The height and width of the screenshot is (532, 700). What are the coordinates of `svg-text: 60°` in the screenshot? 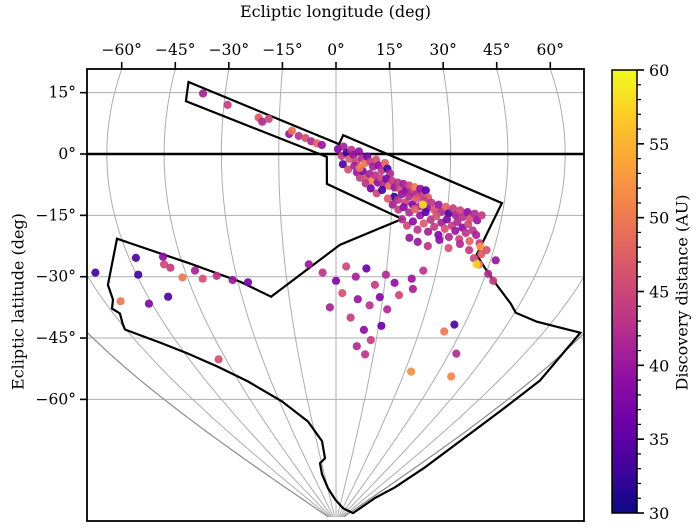 It's located at (550, 50).